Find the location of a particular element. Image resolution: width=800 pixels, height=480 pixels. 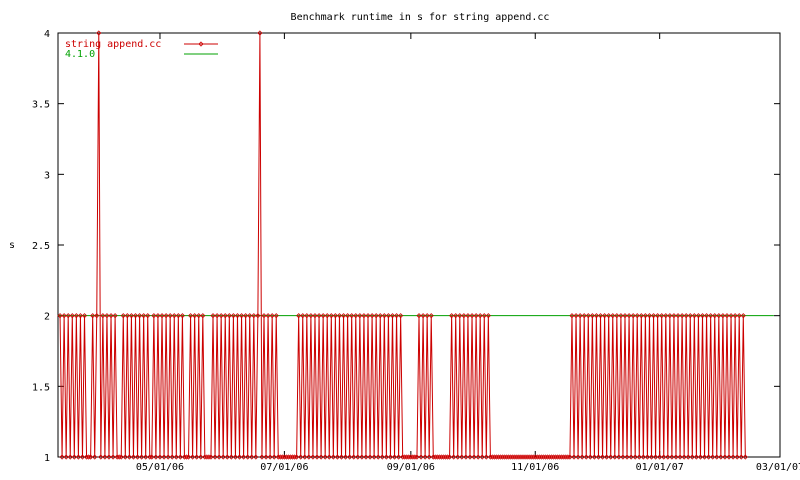

x-tick-label: 05/01/06 is located at coordinates (160, 467).